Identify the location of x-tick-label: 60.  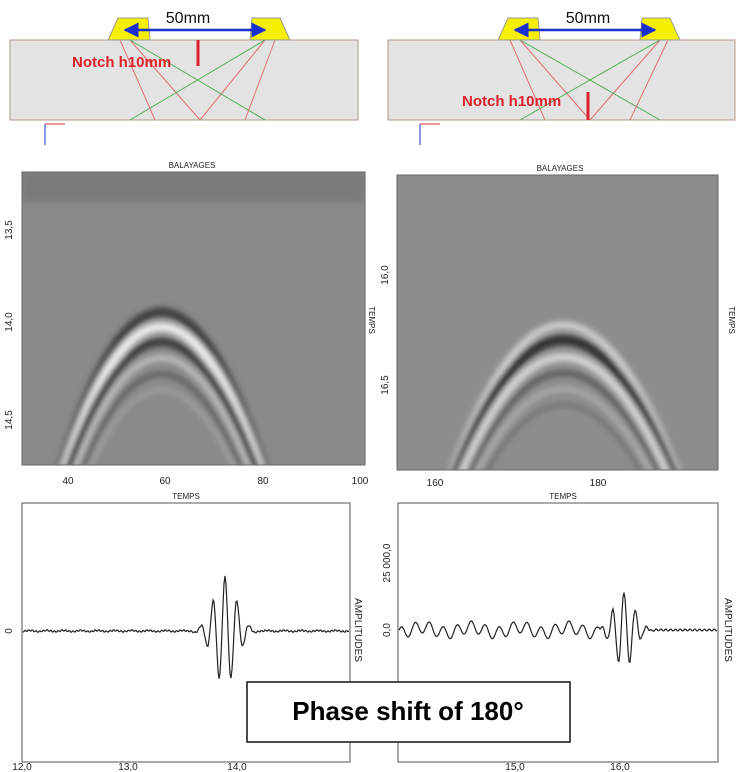
(165, 481).